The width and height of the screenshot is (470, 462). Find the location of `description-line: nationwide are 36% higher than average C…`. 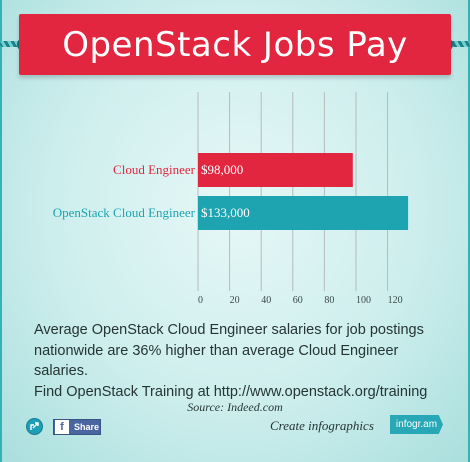

description-line: nationwide are 36% higher than average C… is located at coordinates (216, 361).